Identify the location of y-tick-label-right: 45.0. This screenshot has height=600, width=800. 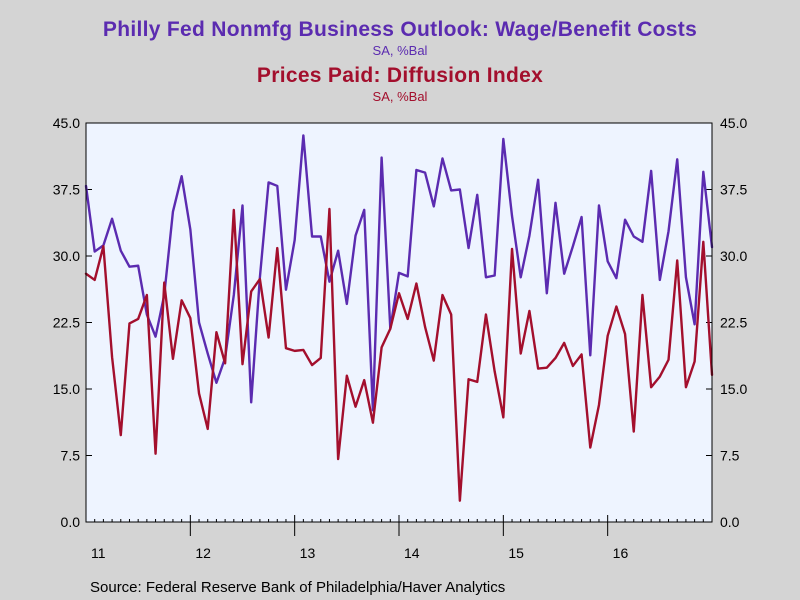
(733, 123).